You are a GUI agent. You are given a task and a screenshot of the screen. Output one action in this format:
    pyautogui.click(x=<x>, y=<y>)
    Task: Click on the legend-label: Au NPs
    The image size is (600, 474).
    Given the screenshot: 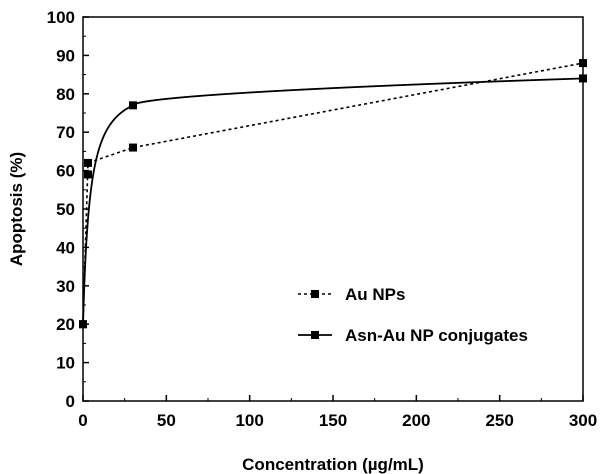 What is the action you would take?
    pyautogui.click(x=375, y=294)
    